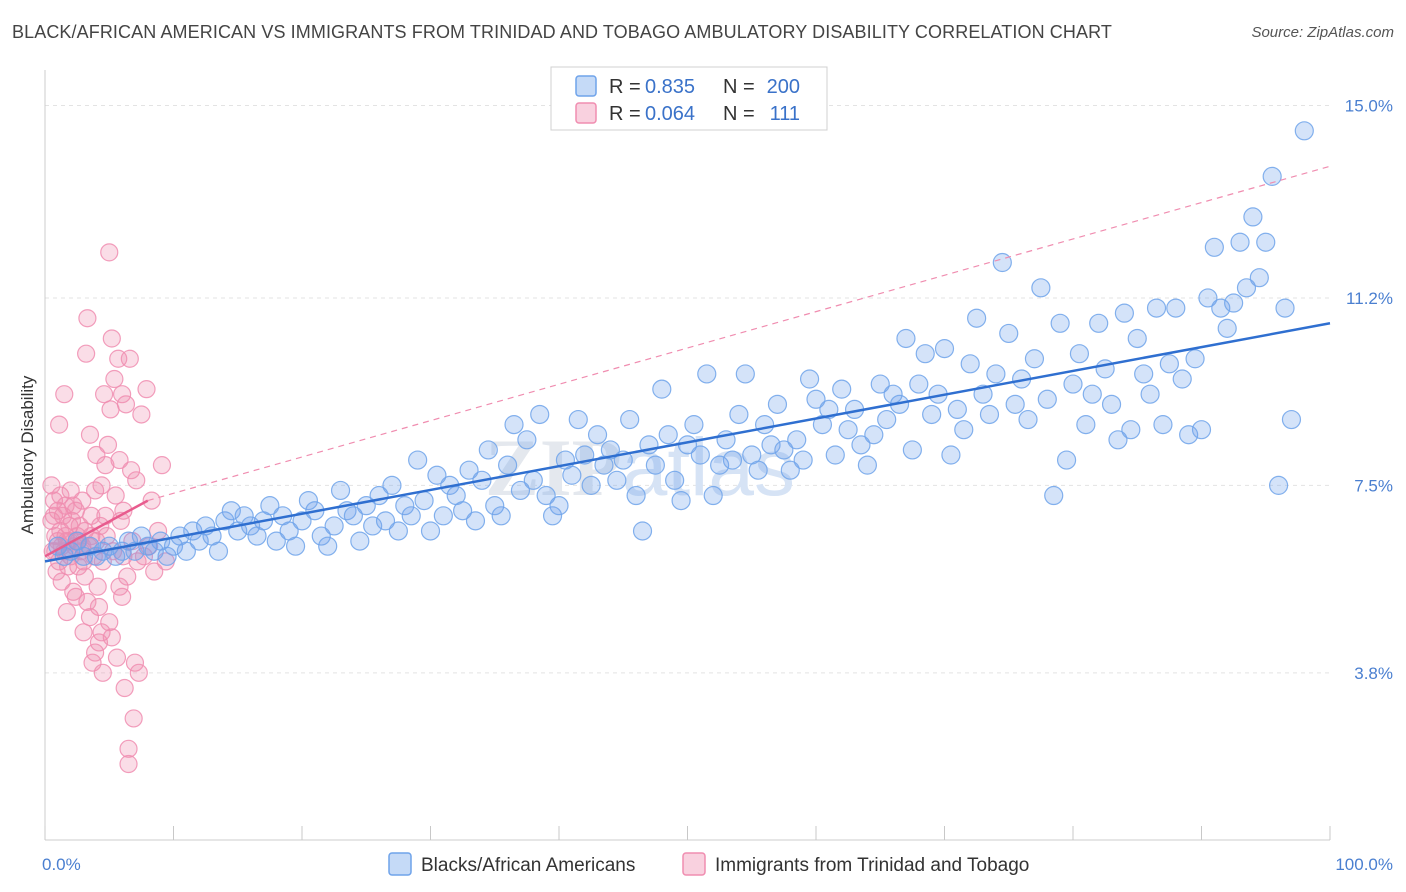 This screenshot has height=892, width=1406. What do you see at coordinates (785, 114) in the screenshot?
I see `legend-n-value-1: 111` at bounding box center [785, 114].